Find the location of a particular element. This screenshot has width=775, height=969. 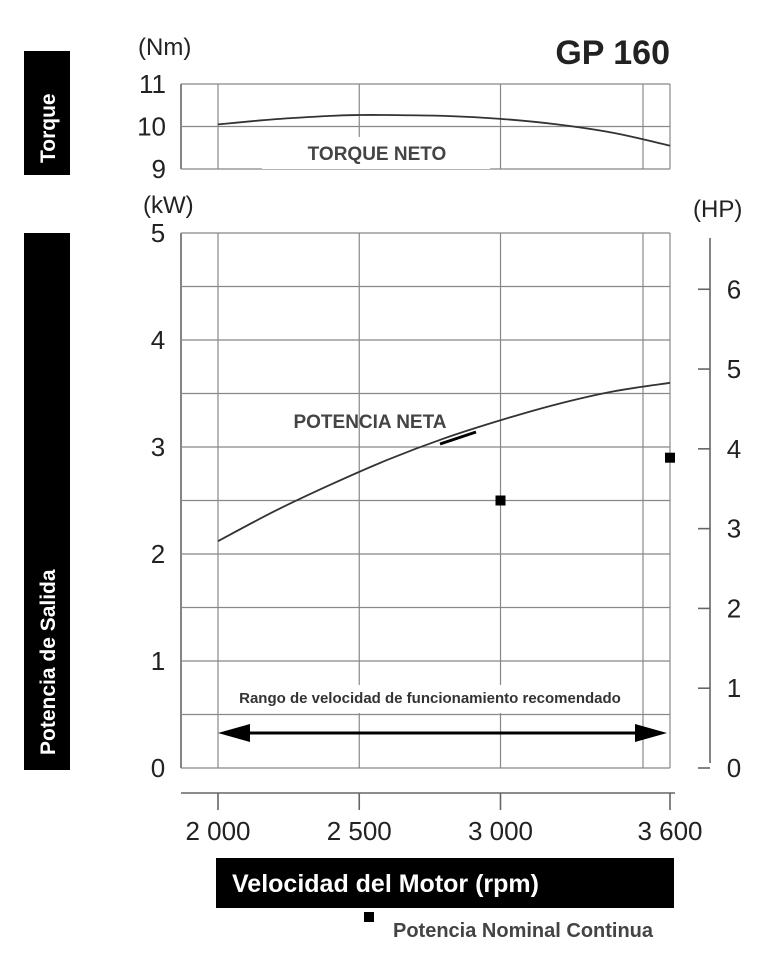

power-curve-group is located at coordinates (446, 461).